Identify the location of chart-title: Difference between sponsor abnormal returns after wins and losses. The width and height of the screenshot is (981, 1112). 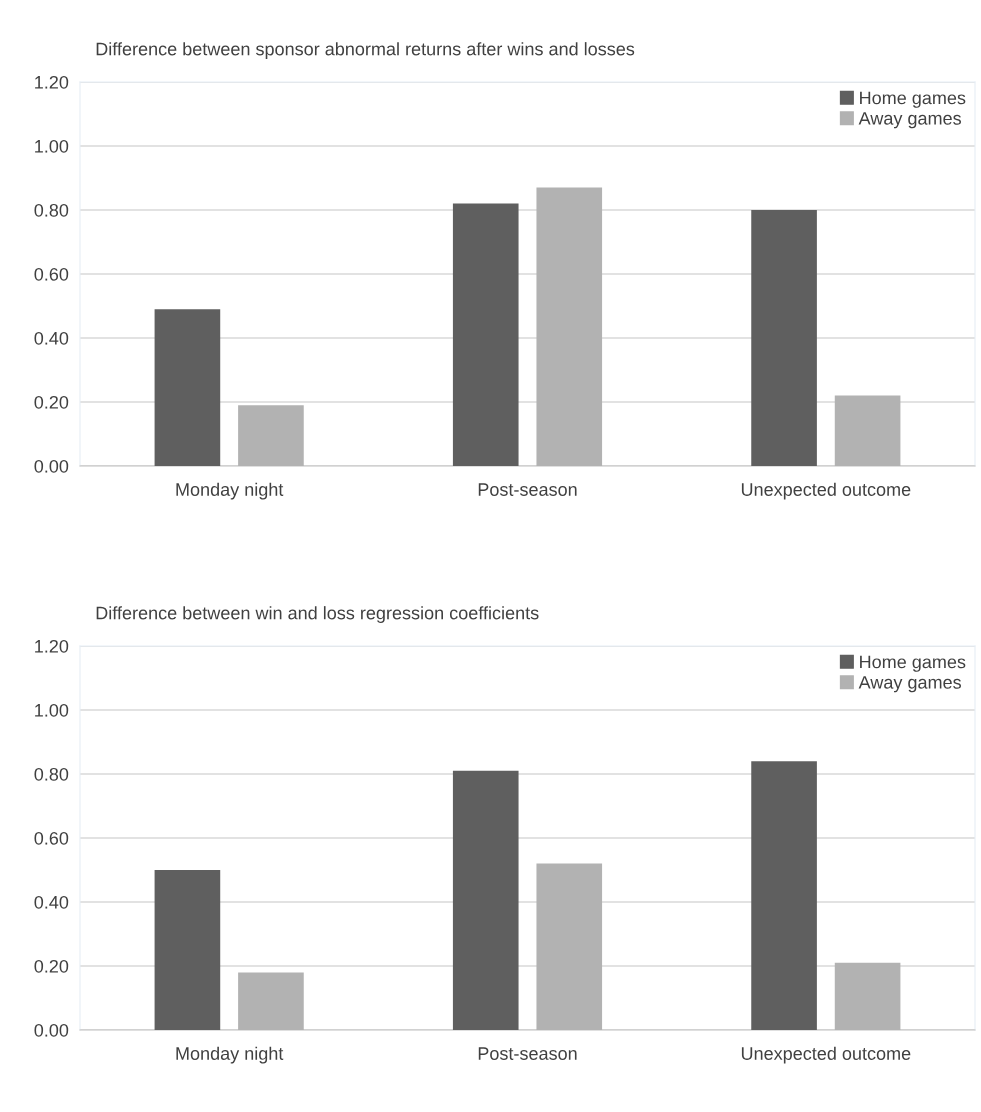
(365, 50).